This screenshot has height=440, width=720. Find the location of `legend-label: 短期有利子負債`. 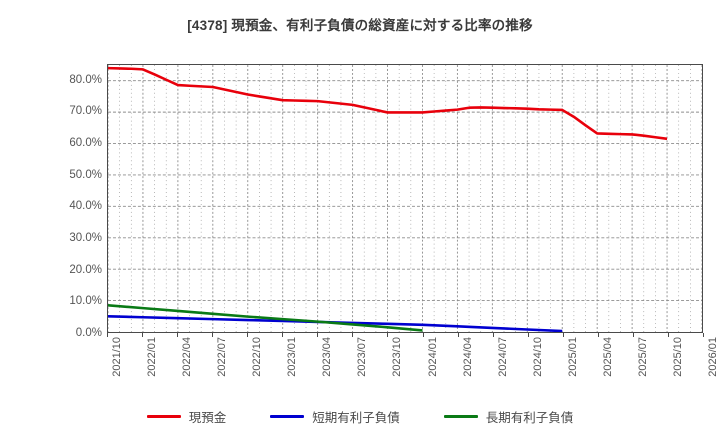

legend-label: 短期有利子負債 is located at coordinates (356, 417).